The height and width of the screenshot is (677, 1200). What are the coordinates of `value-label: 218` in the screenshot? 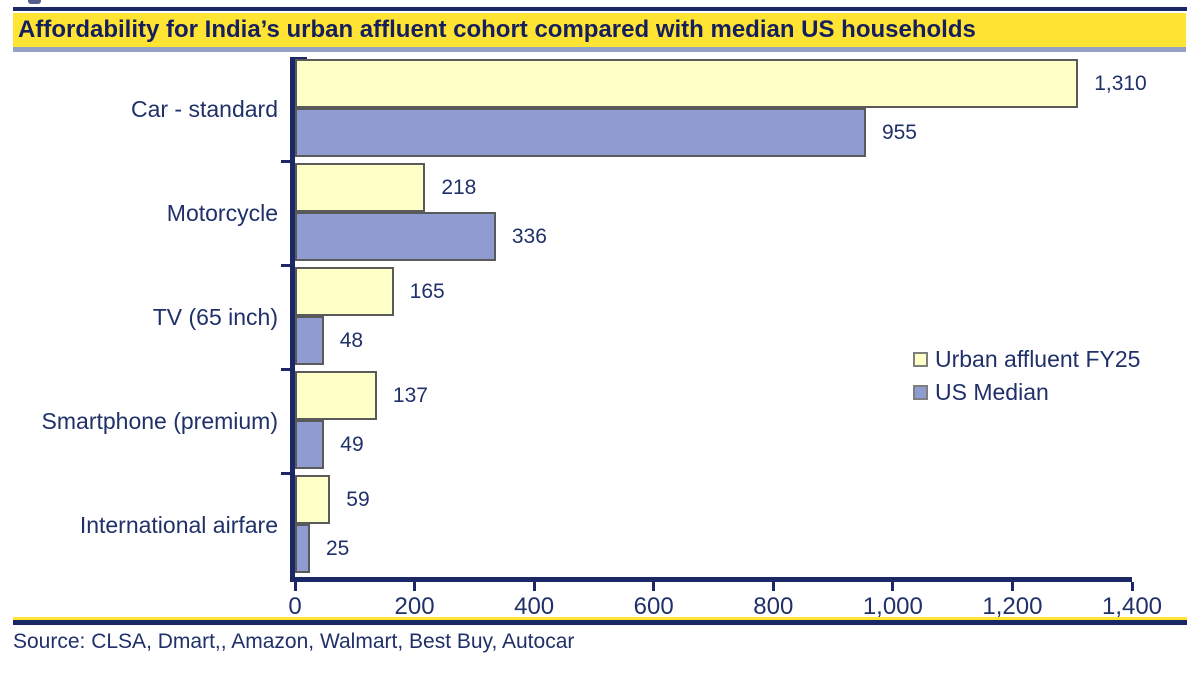 It's located at (459, 187).